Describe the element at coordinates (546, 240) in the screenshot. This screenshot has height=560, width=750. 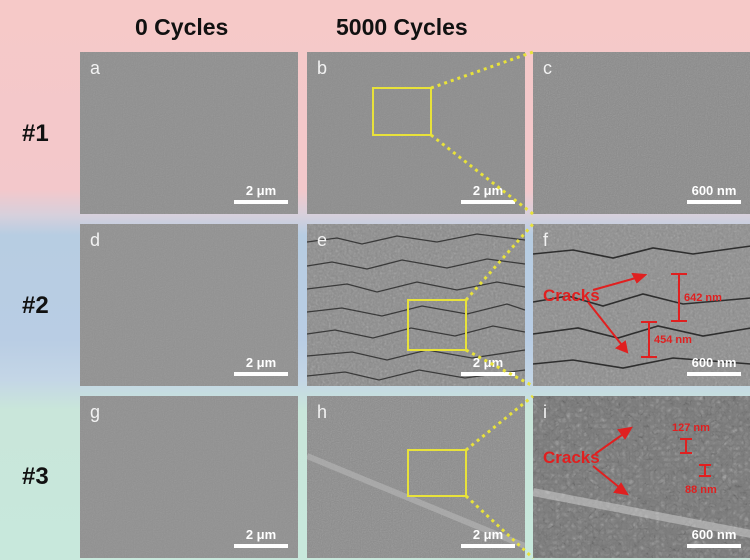
I see `panel-letter: f` at that location.